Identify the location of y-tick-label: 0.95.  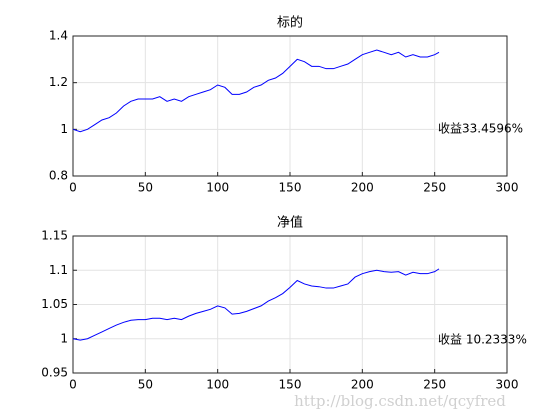
(54, 373).